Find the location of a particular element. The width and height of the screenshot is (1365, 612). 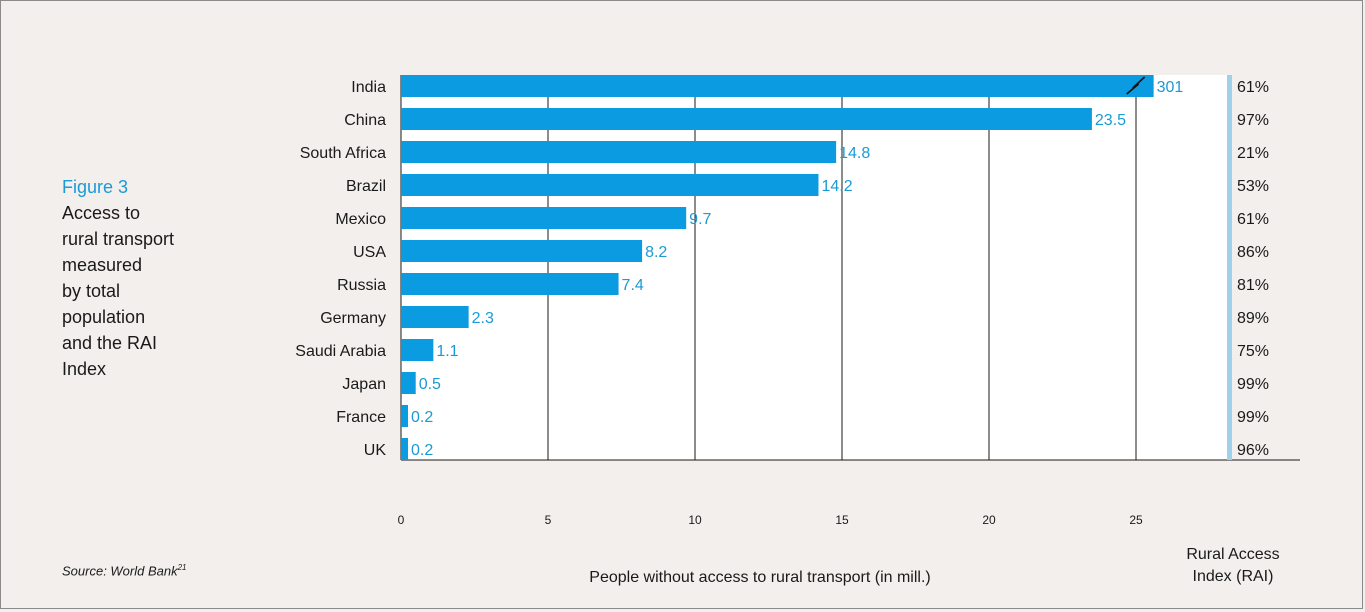

rai-value: 21% is located at coordinates (1253, 153).